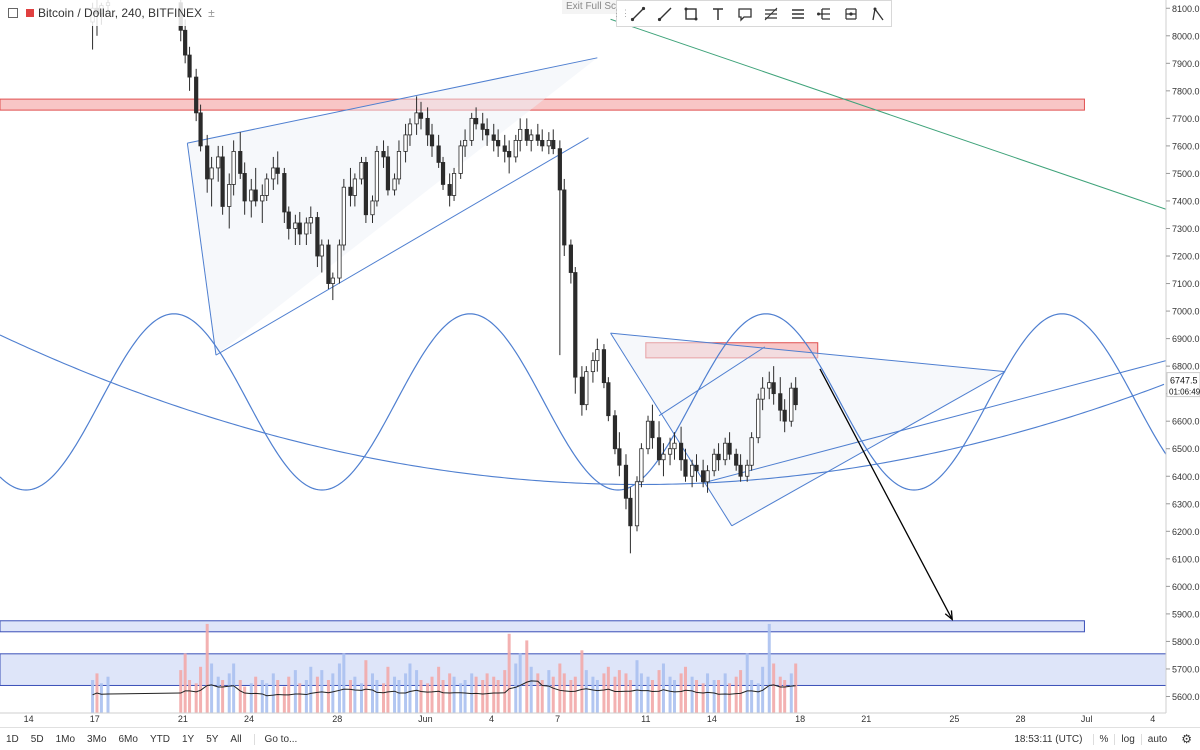  Describe the element at coordinates (120, 13) in the screenshot. I see `symbol-title: Bitcoin / Dollar, 240, BITFINEX` at that location.